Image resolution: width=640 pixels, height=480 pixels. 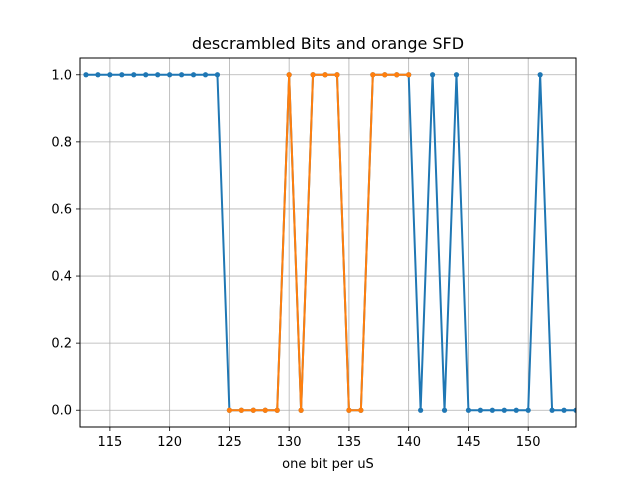 What do you see at coordinates (61, 344) in the screenshot?
I see `y-tick-label: 0.2` at bounding box center [61, 344].